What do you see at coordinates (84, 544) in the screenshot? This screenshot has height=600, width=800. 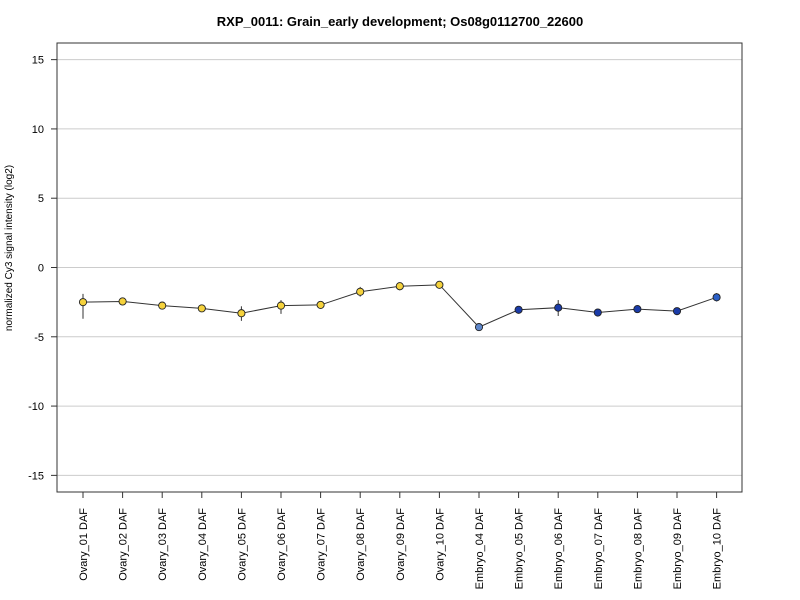 I see `x-tick-label: Ovary_01 DAF` at bounding box center [84, 544].